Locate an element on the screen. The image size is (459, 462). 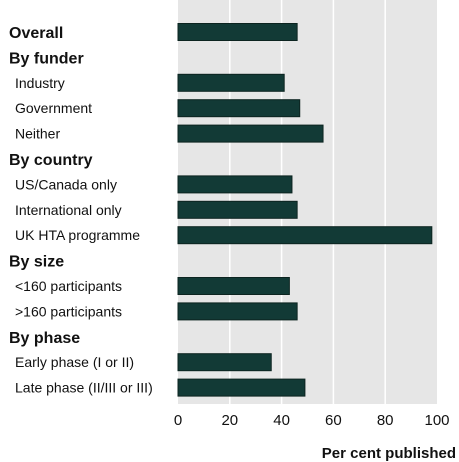
category-label: Industry is located at coordinates (40, 83).